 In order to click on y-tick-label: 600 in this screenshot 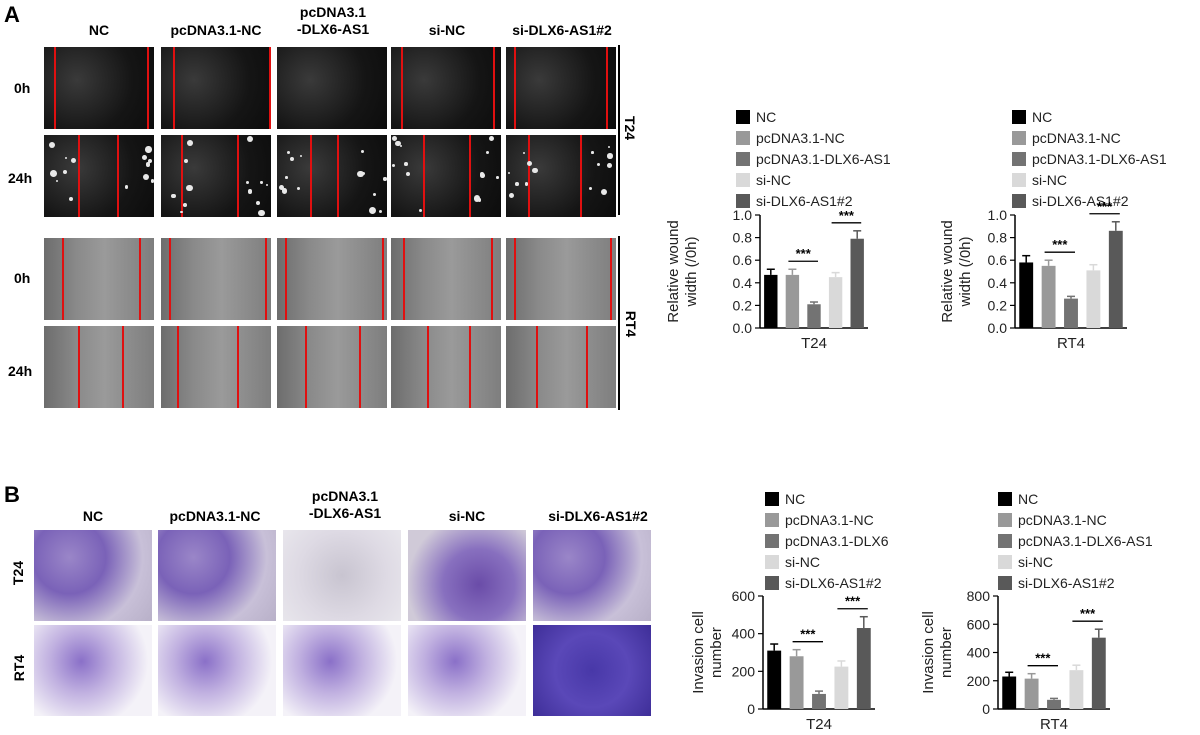, I will do `click(979, 624)`.